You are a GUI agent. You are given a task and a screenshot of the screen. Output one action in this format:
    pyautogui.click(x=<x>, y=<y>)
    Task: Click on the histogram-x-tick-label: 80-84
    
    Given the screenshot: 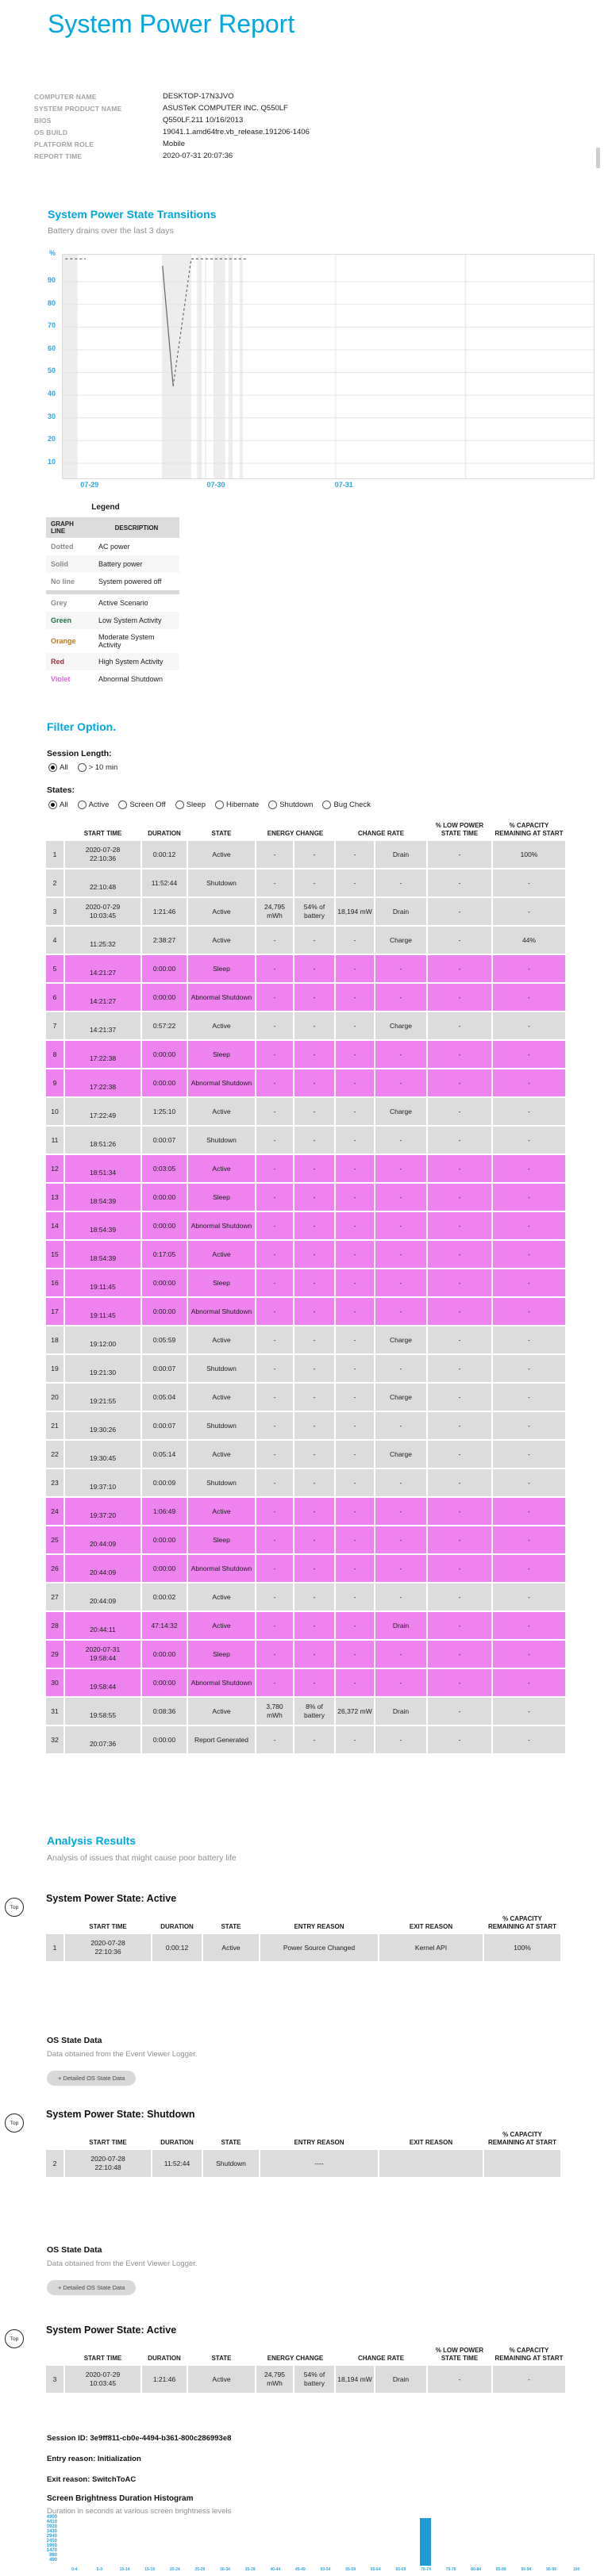 What is the action you would take?
    pyautogui.click(x=476, y=2569)
    